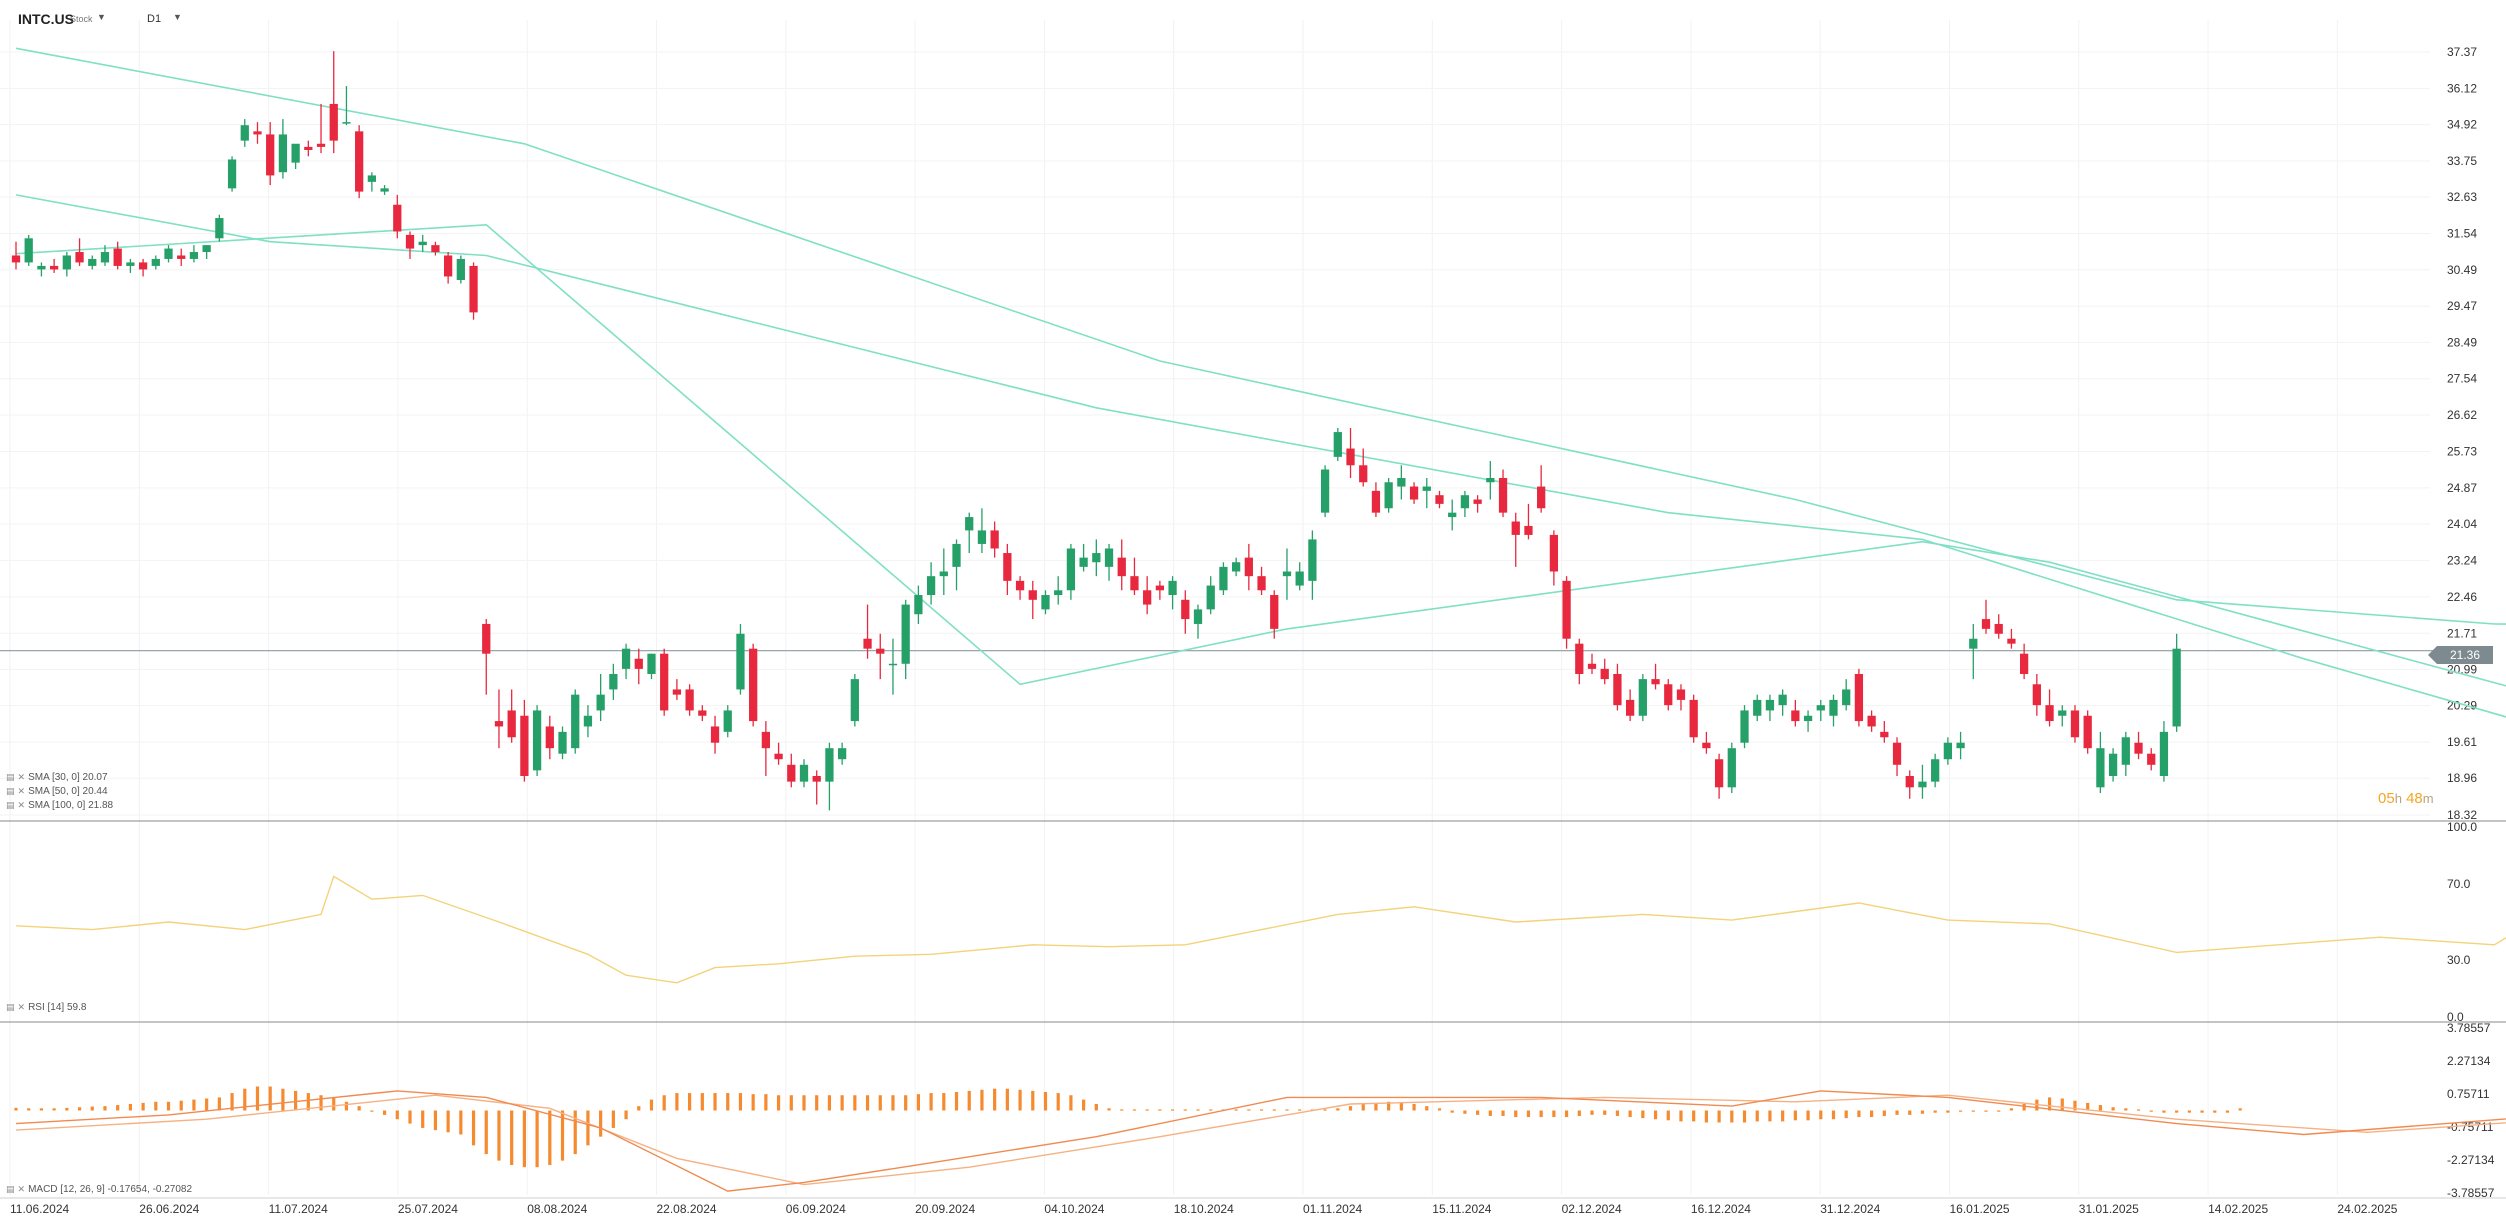  Describe the element at coordinates (59, 805) in the screenshot. I see `indicator-legend-sma100: ▤ ✕ SMA [100, 0] 21.88` at that location.